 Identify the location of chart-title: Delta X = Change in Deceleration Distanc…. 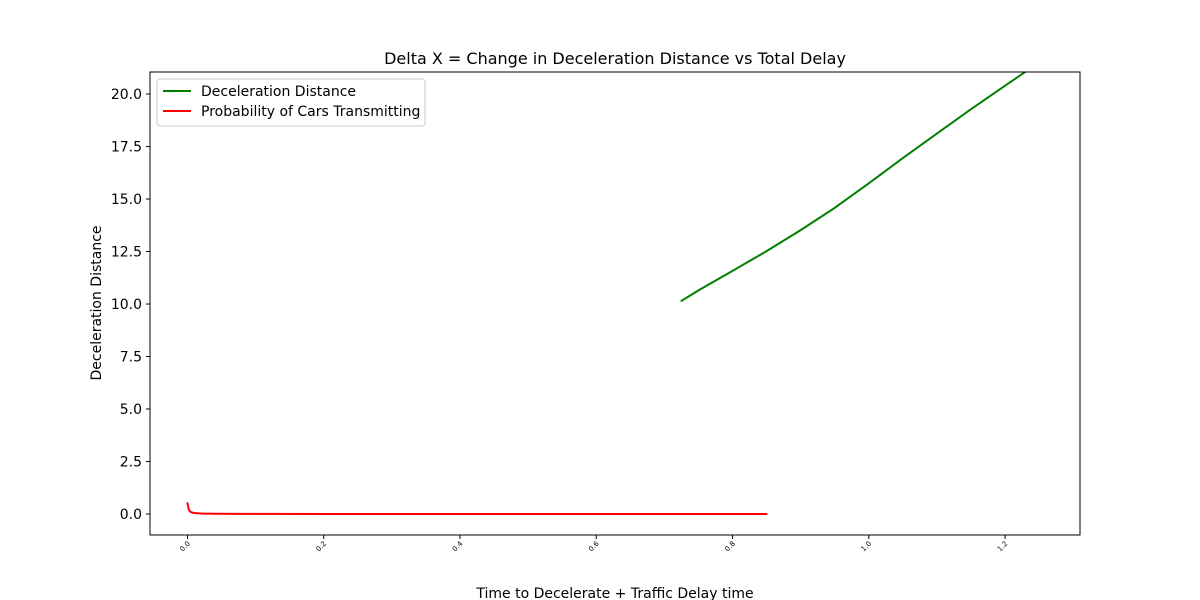
(615, 58).